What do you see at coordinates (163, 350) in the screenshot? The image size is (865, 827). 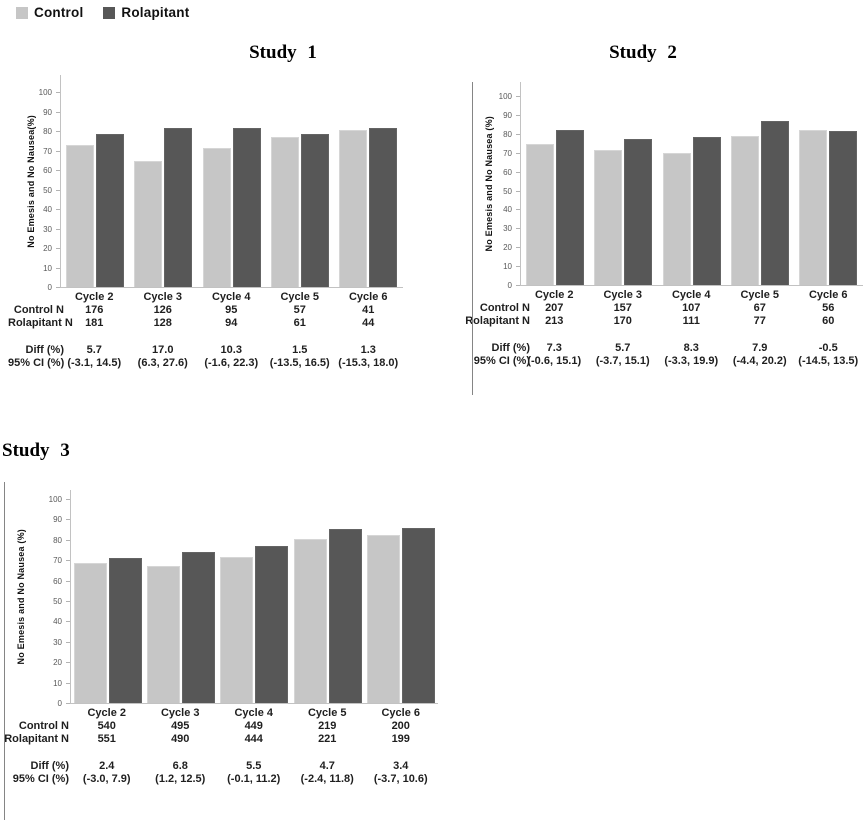 I see `table-cell: 17.0` at bounding box center [163, 350].